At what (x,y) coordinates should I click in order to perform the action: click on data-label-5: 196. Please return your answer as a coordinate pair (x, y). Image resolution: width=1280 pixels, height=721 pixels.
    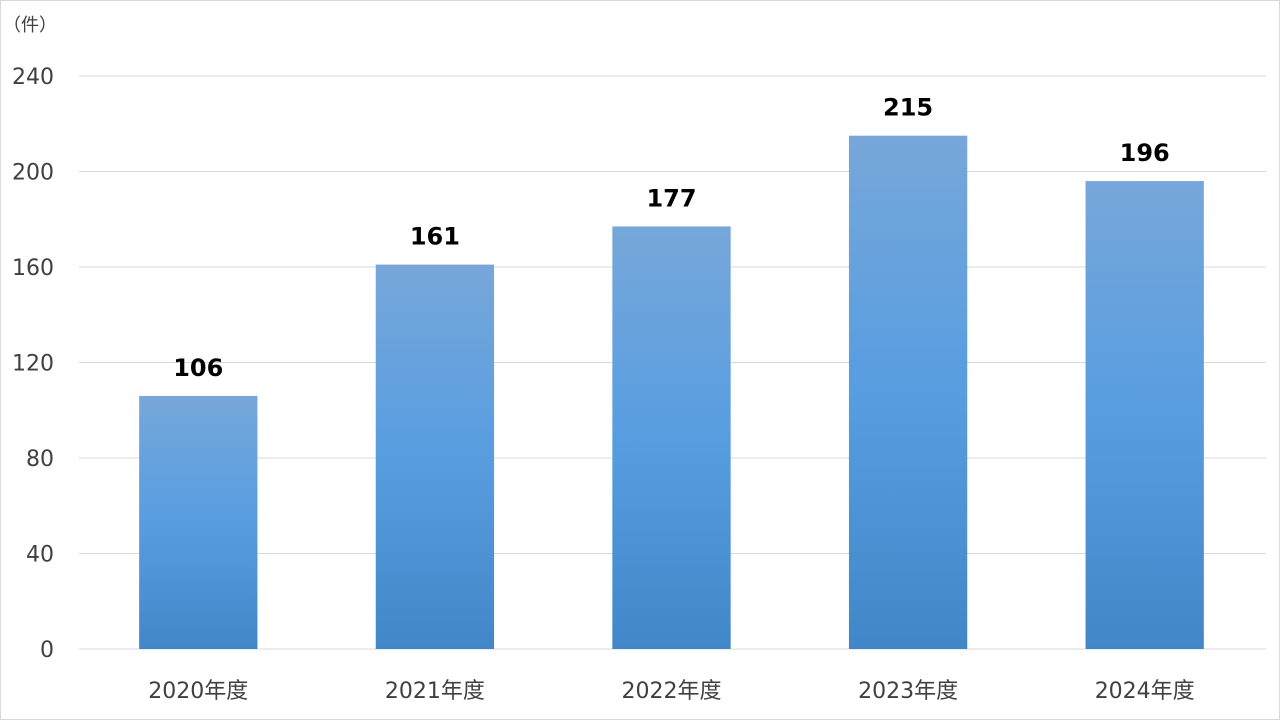
    Looking at the image, I should click on (1145, 153).